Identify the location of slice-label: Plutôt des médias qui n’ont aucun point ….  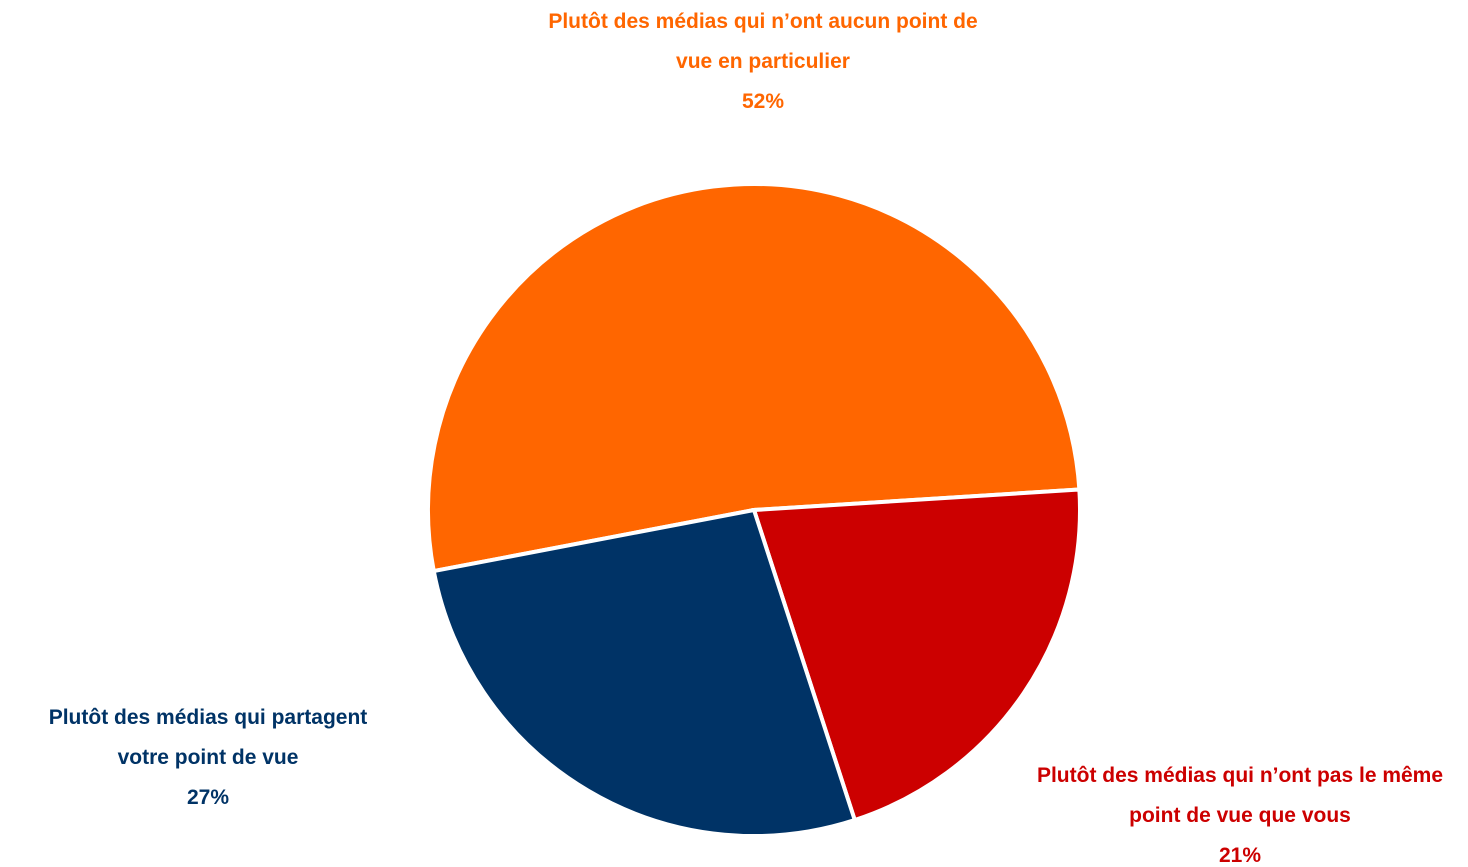
(763, 62).